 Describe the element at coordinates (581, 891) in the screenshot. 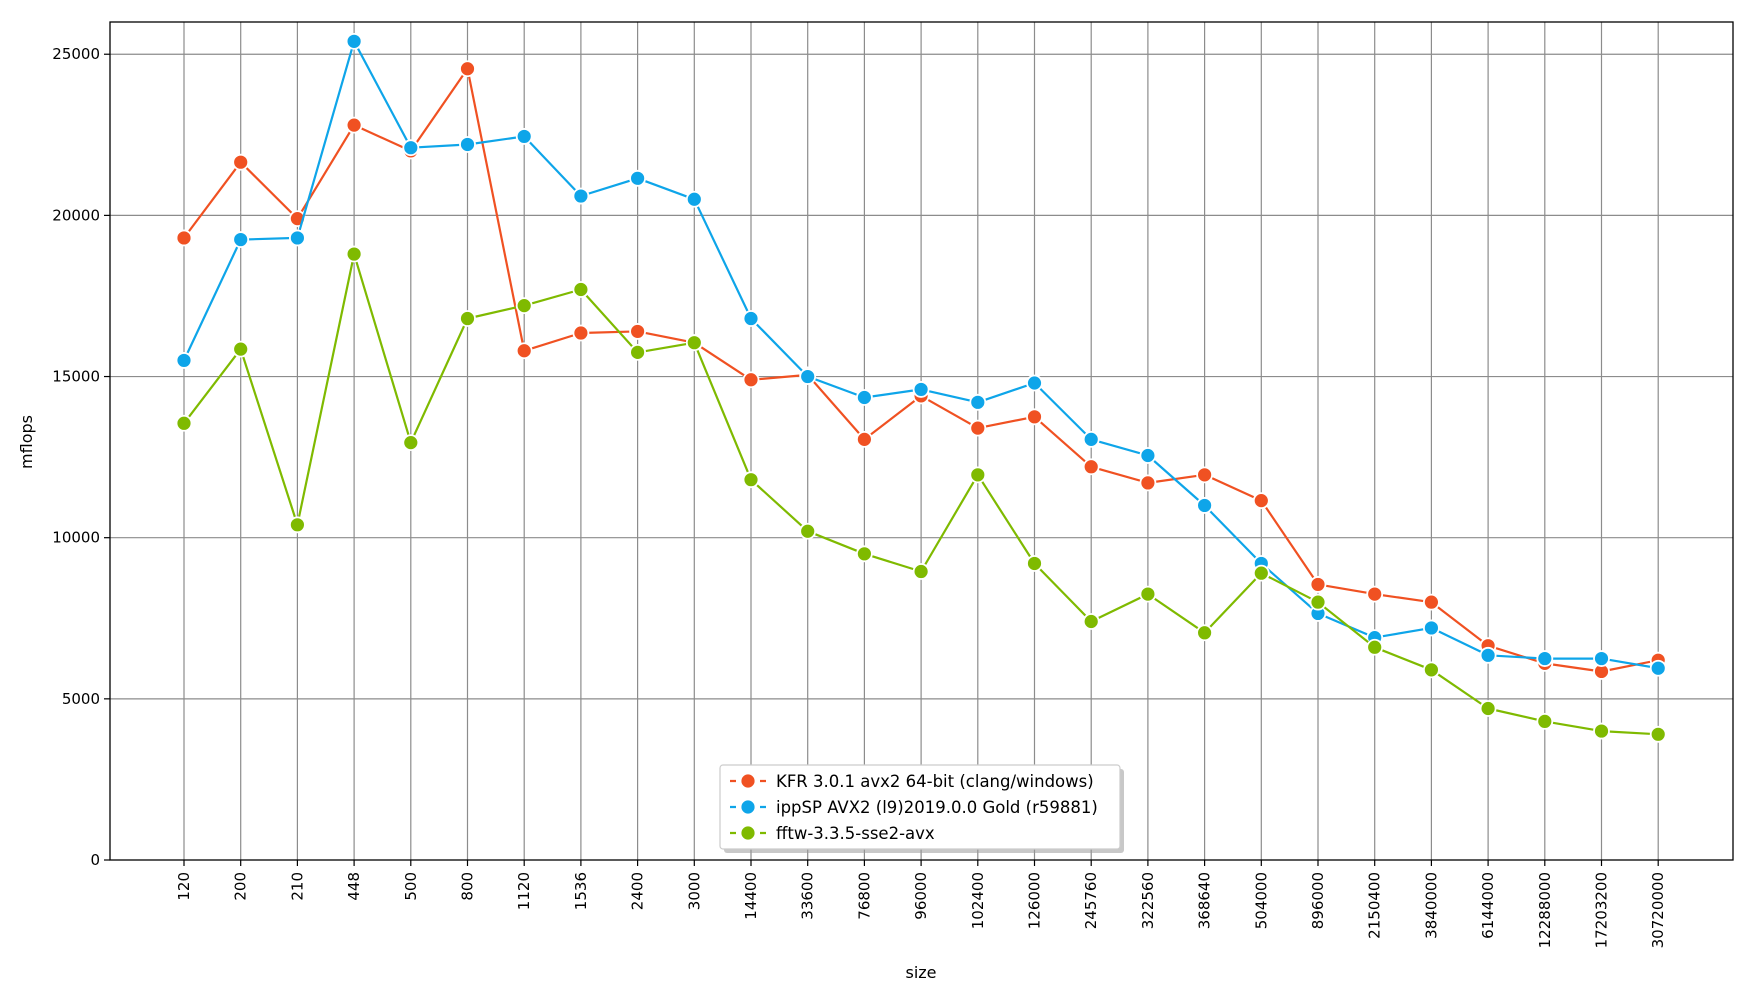

I see `x-tick-label: 1536` at that location.